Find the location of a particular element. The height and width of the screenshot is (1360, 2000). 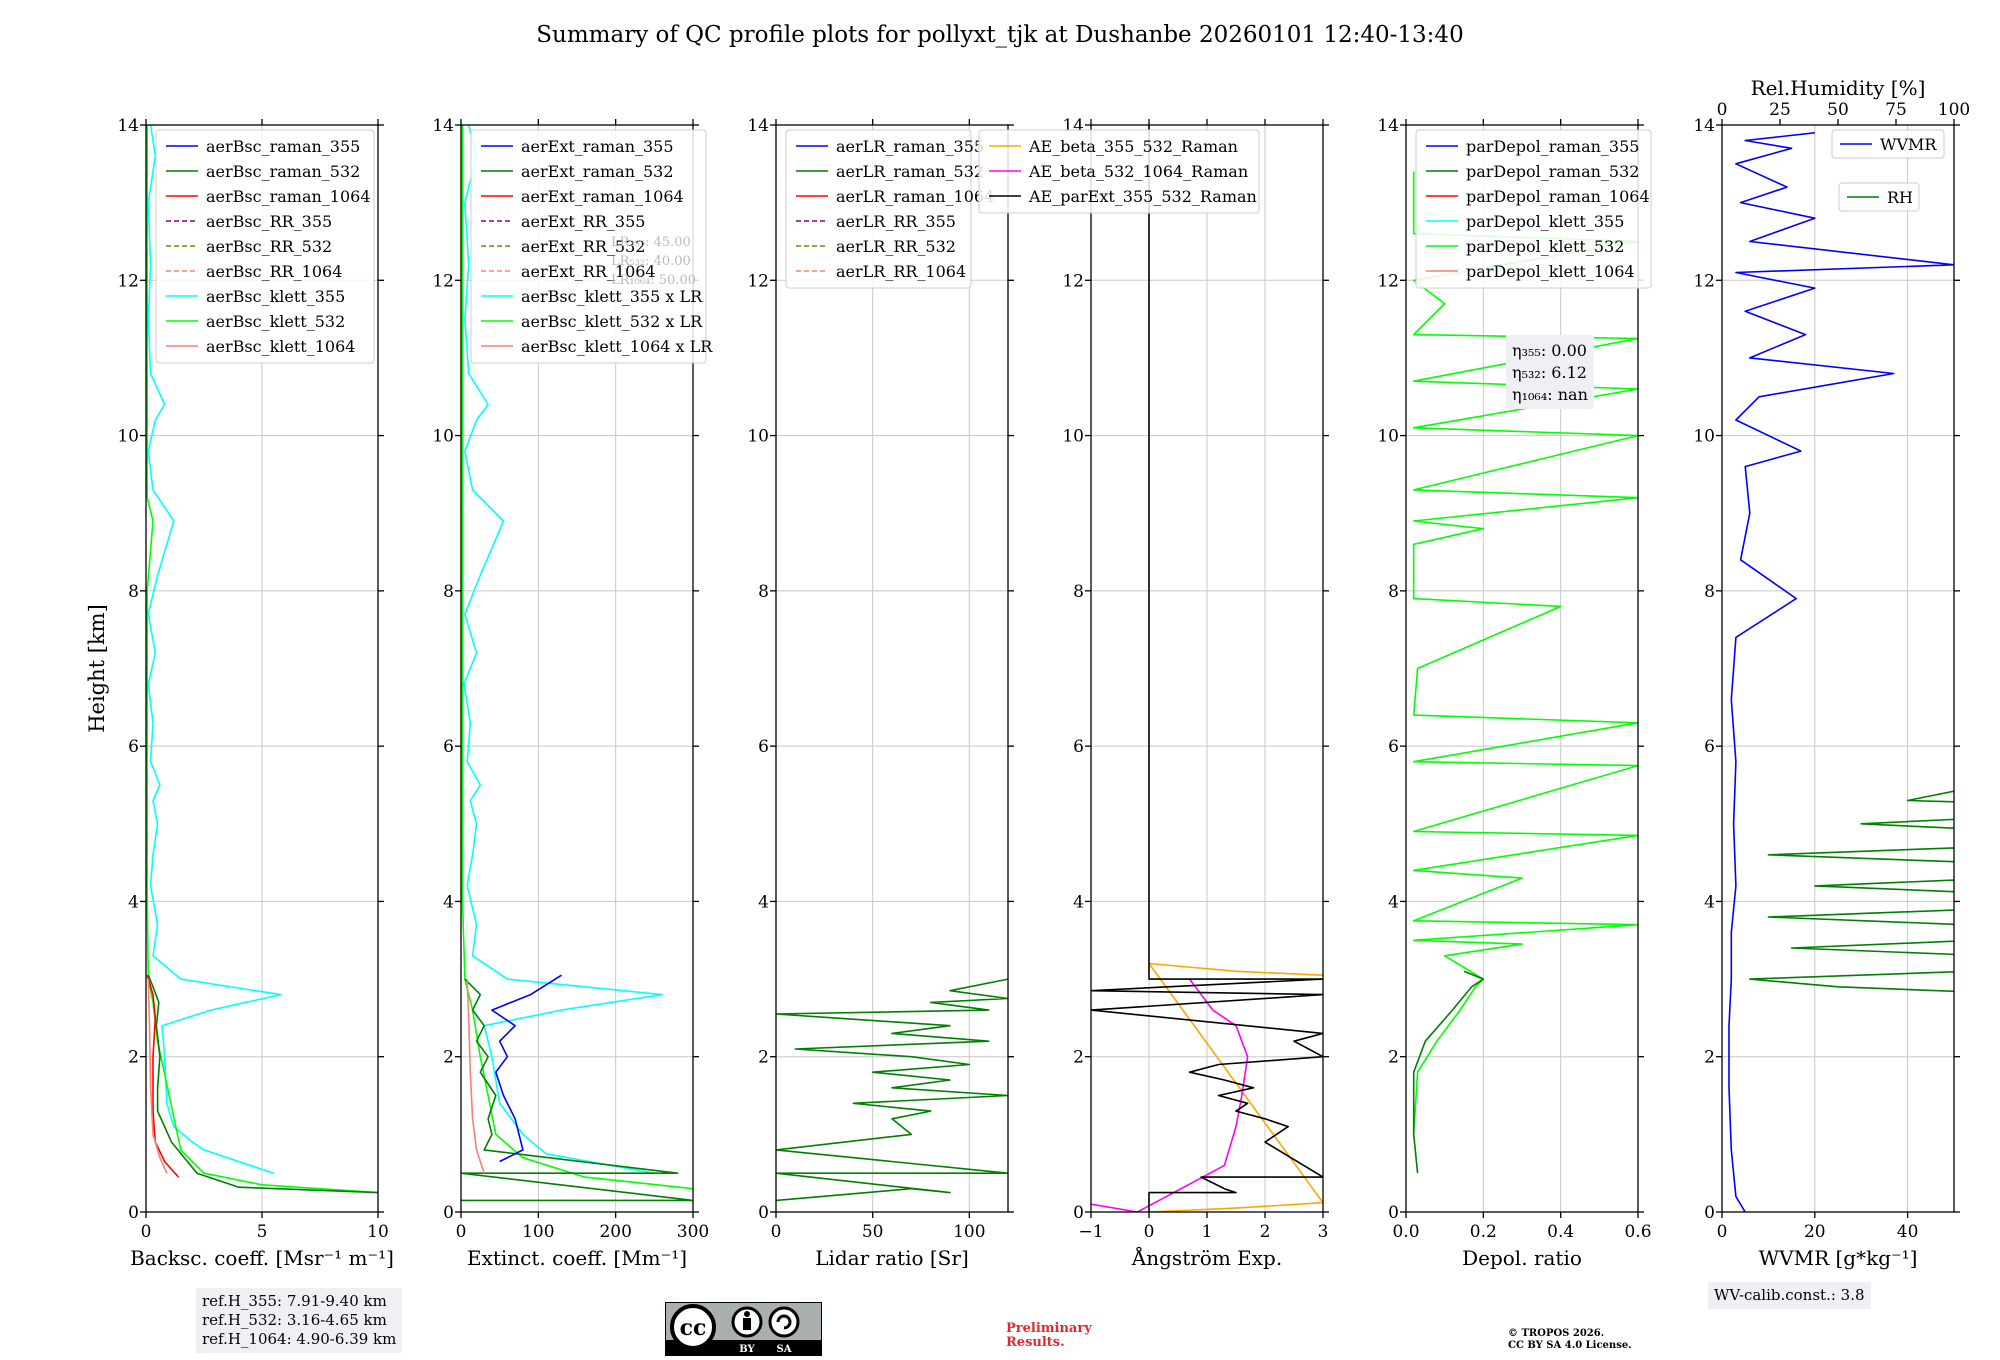

x2-tick-label: 0 is located at coordinates (1722, 110).